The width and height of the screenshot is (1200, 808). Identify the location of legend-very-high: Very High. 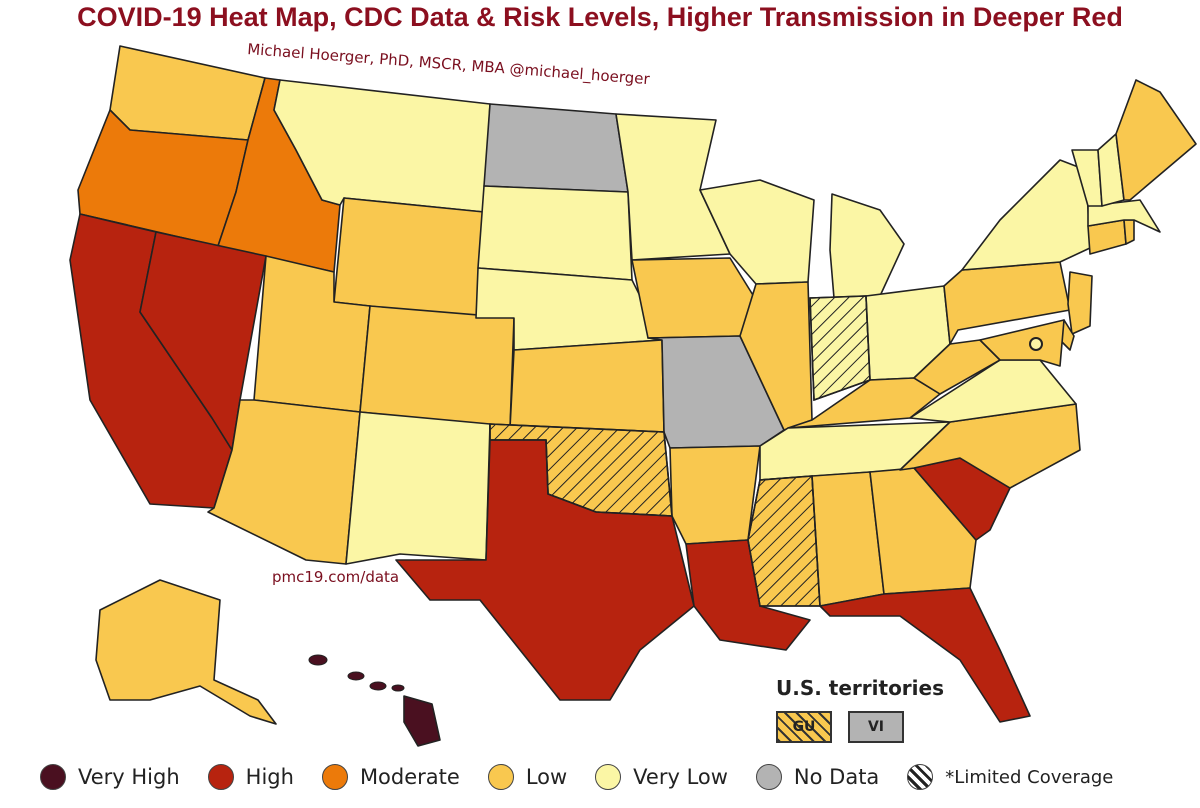
(110, 777).